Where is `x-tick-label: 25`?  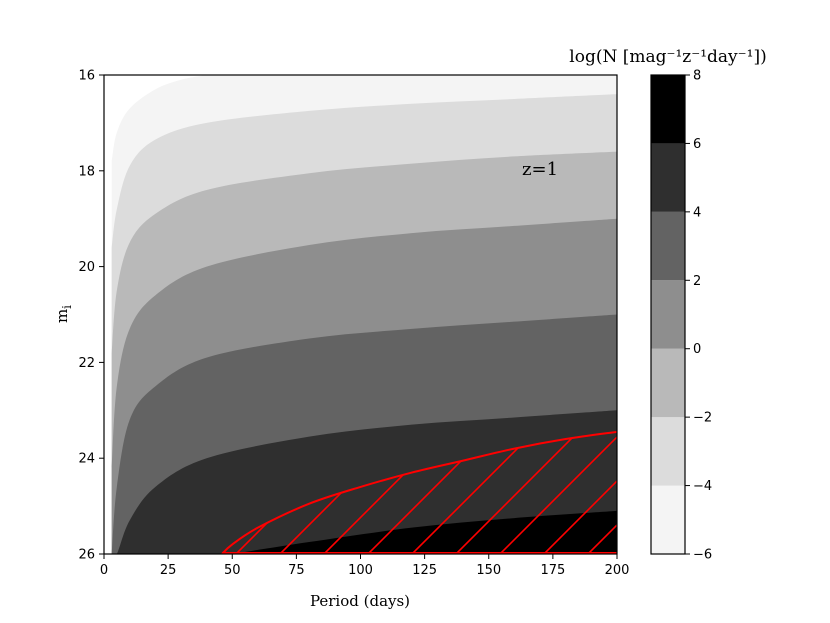 x-tick-label: 25 is located at coordinates (168, 570).